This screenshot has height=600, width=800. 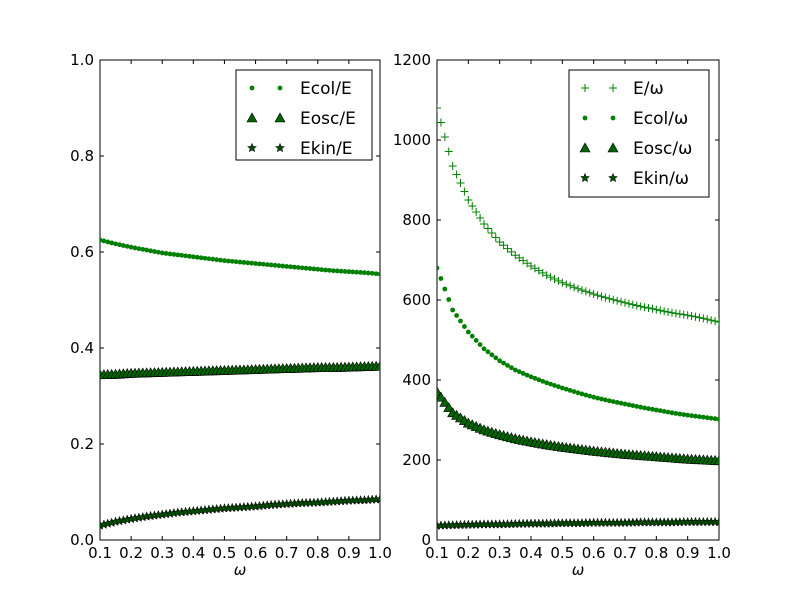 What do you see at coordinates (82, 444) in the screenshot?
I see `y-tick-label: 0.2` at bounding box center [82, 444].